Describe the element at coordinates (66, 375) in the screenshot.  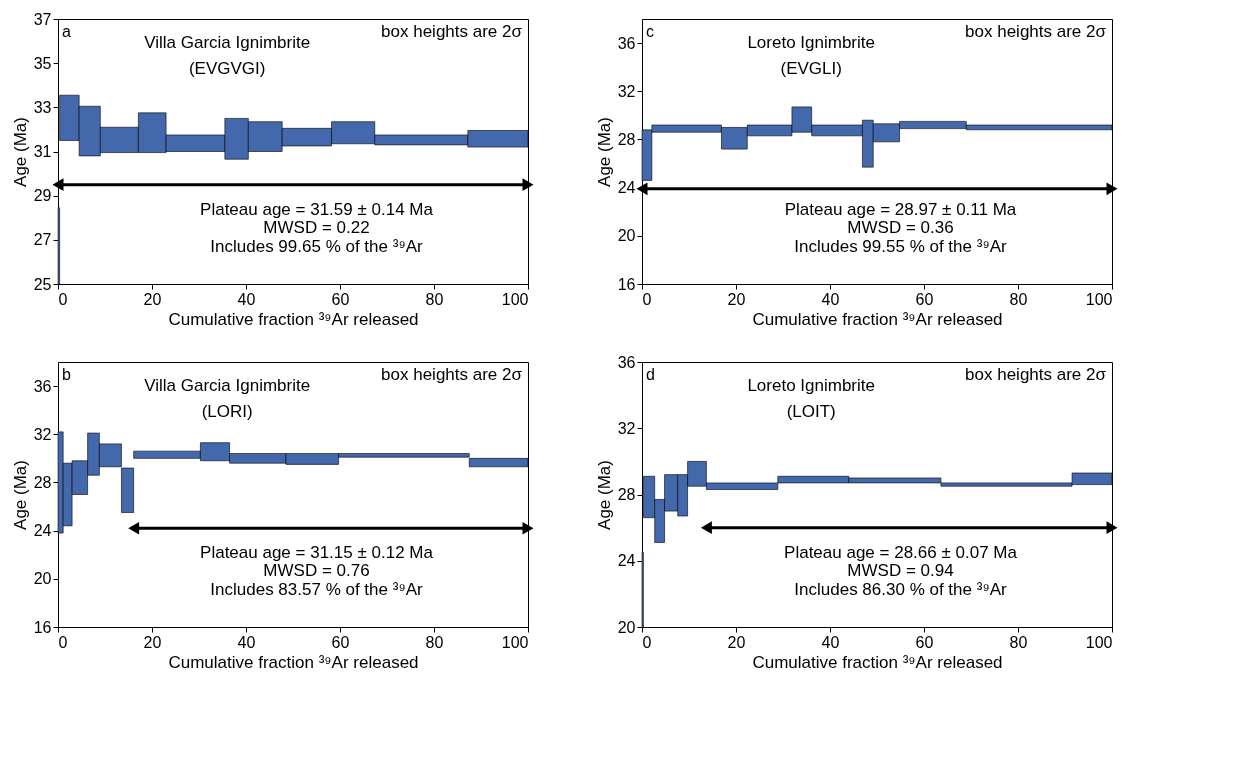
I see `annotation: b` at that location.